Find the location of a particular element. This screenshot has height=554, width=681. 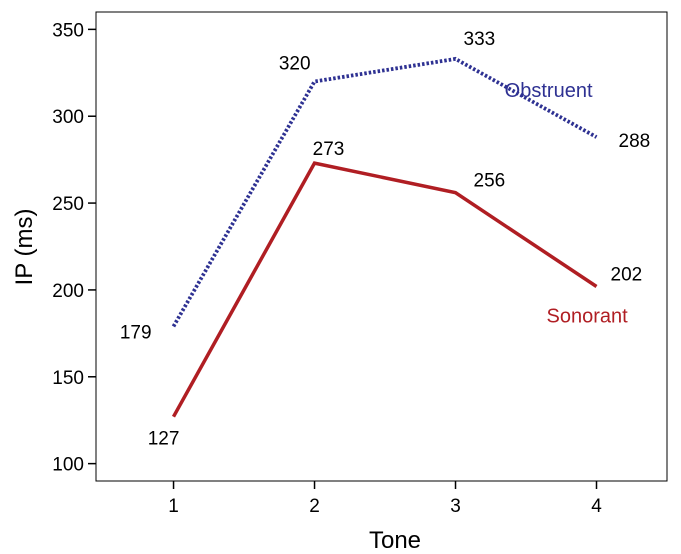

data-label: 273 is located at coordinates (329, 149).